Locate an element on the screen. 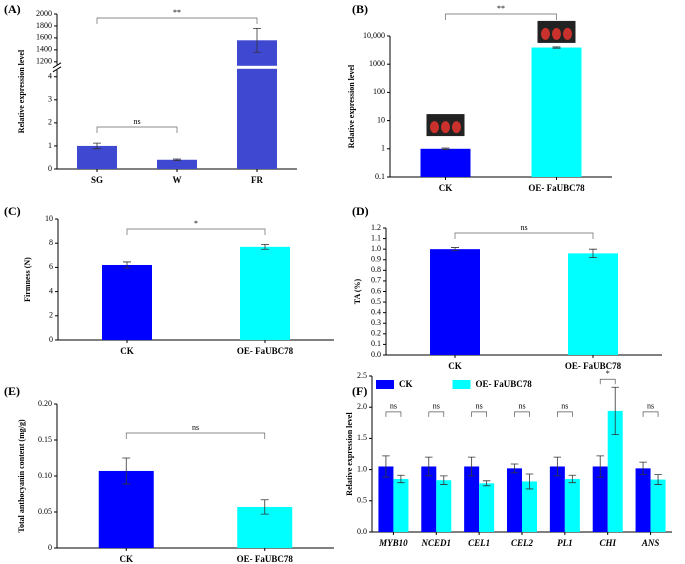  y-tick-label: 8 is located at coordinates (51, 242).